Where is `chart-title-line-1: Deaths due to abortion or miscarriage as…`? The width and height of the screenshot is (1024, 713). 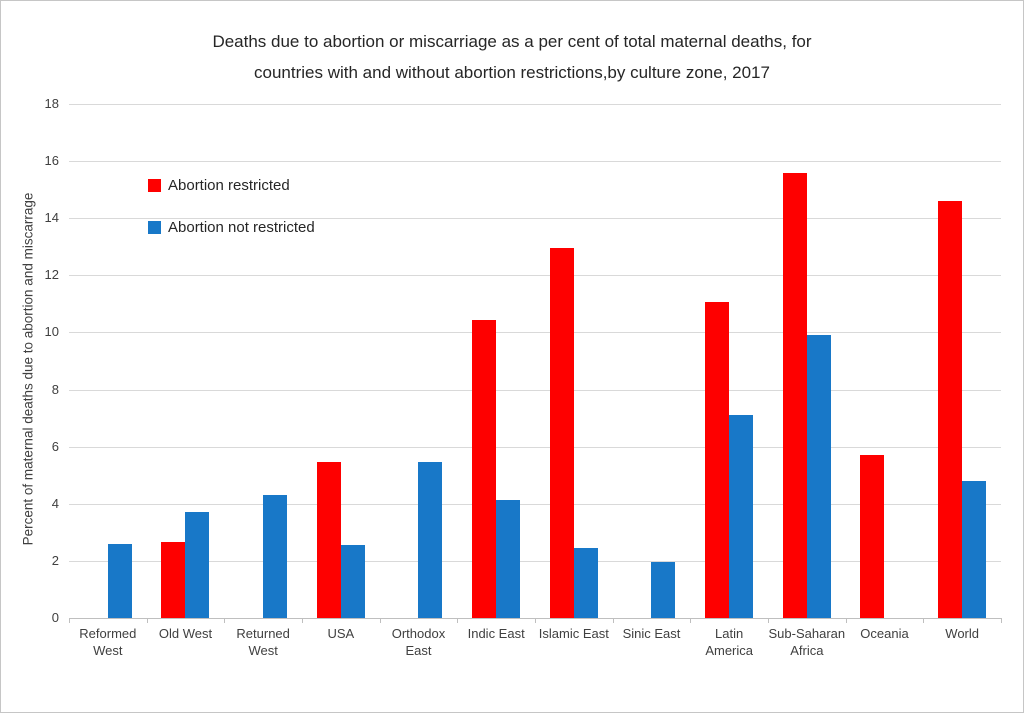
chart-title-line-1: Deaths due to abortion or miscarriage as… is located at coordinates (512, 41).